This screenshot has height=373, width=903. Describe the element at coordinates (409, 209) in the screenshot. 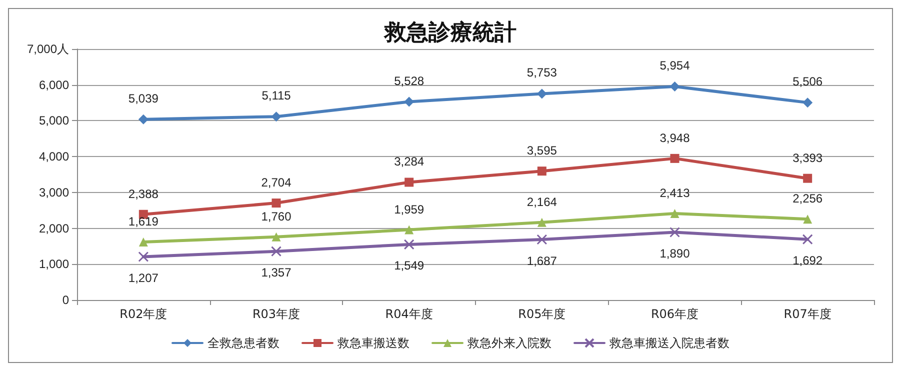

I see `data-label: 1,959` at that location.